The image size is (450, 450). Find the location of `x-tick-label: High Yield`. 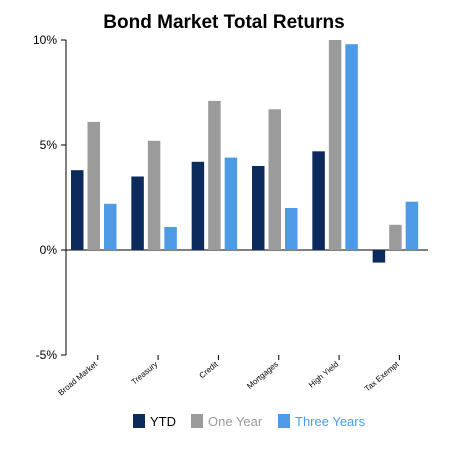

x-tick-label: High Yield is located at coordinates (323, 375).